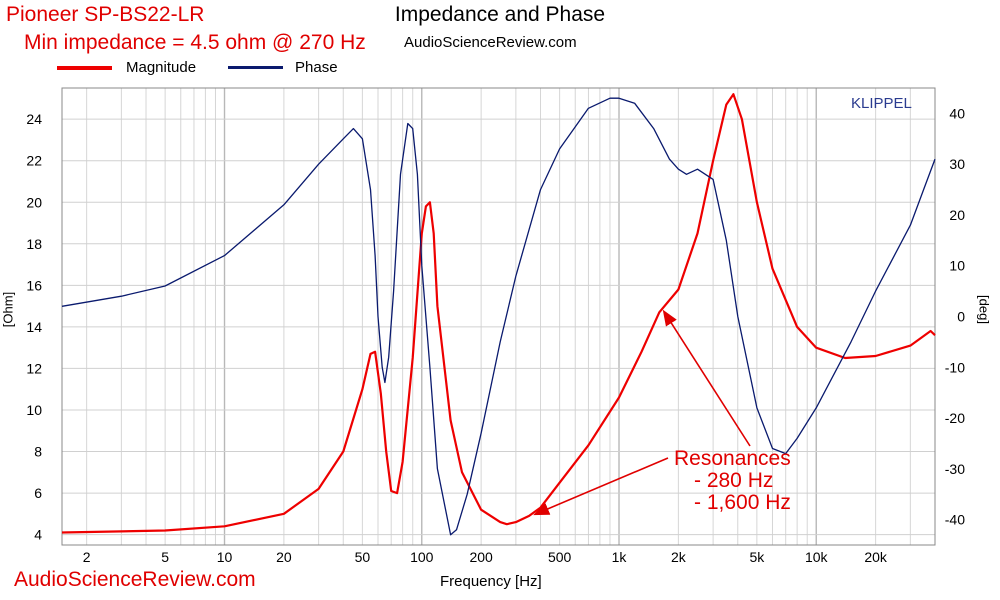  What do you see at coordinates (957, 266) in the screenshot?
I see `y-right-tick-label: 10` at bounding box center [957, 266].